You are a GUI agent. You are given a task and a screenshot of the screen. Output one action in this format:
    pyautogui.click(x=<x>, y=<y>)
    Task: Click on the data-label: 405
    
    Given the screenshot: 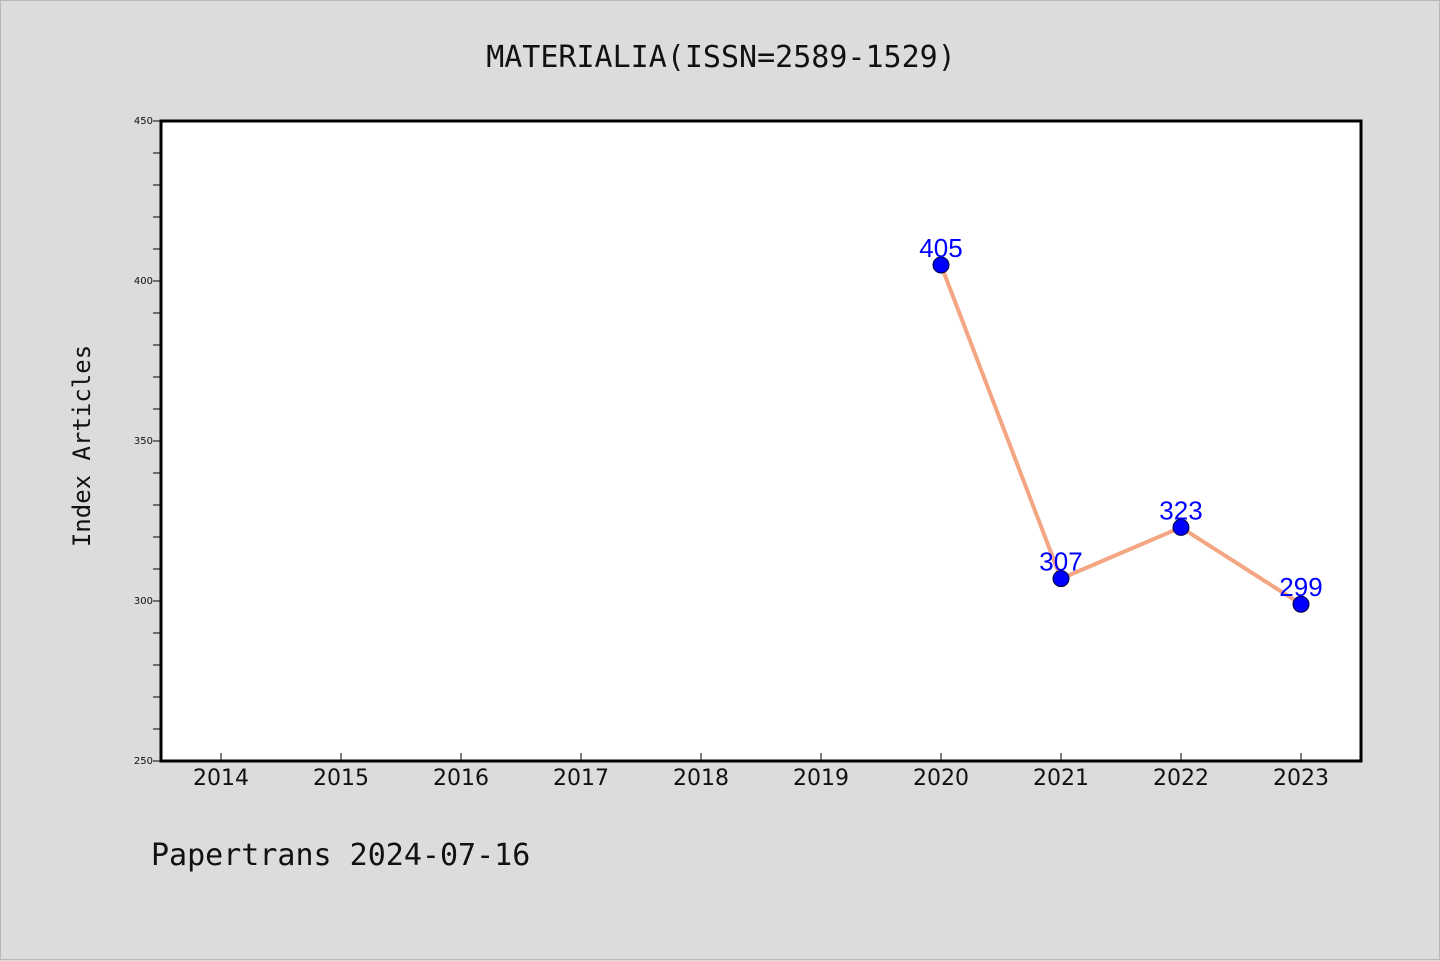 What is the action you would take?
    pyautogui.click(x=940, y=248)
    